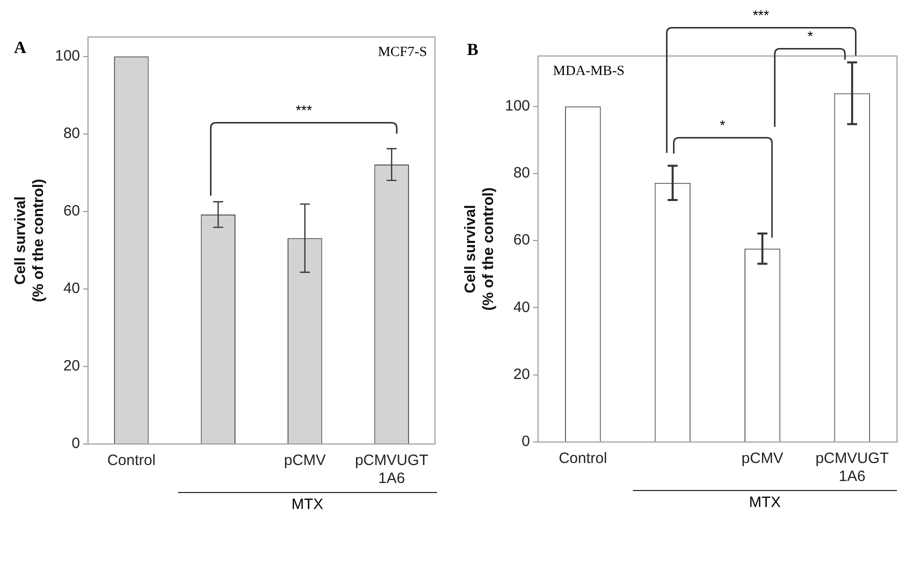  Describe the element at coordinates (472, 50) in the screenshot. I see `chart-title: B` at that location.